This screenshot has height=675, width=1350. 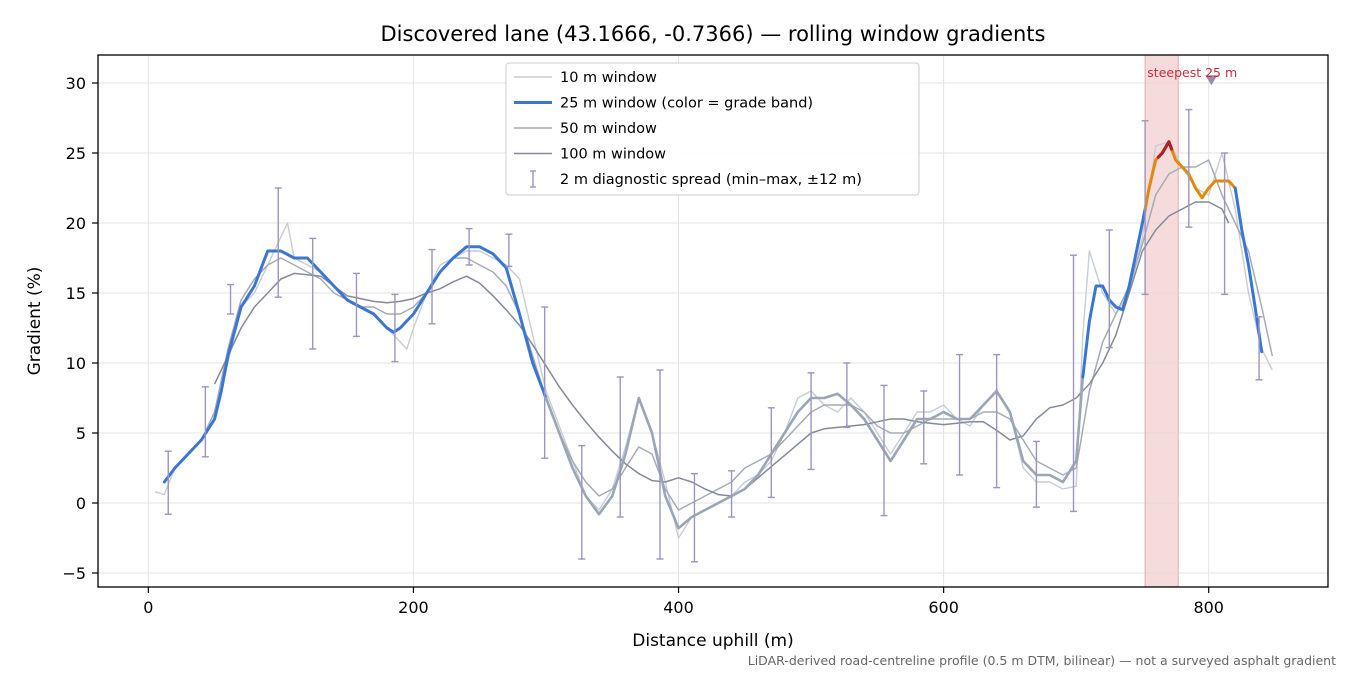 What do you see at coordinates (1211, 80) in the screenshot?
I see `steepest-marker` at bounding box center [1211, 80].